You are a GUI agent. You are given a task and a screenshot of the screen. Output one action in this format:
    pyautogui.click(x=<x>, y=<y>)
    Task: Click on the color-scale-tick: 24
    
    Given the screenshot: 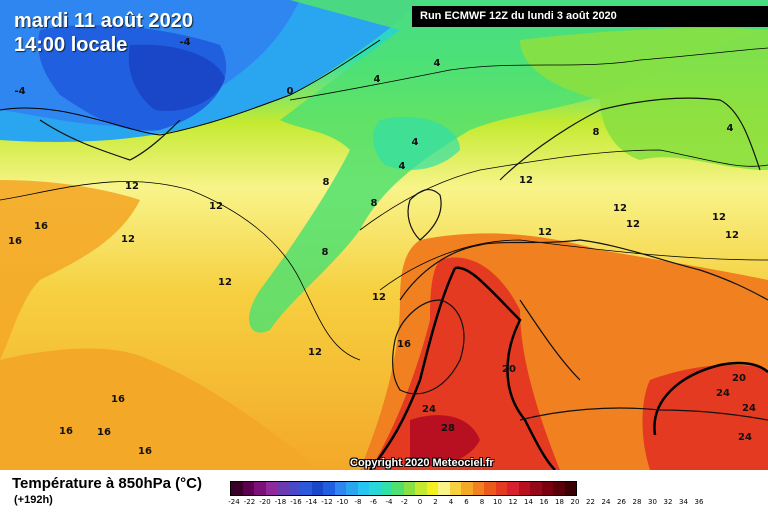 What is the action you would take?
    pyautogui.click(x=606, y=502)
    